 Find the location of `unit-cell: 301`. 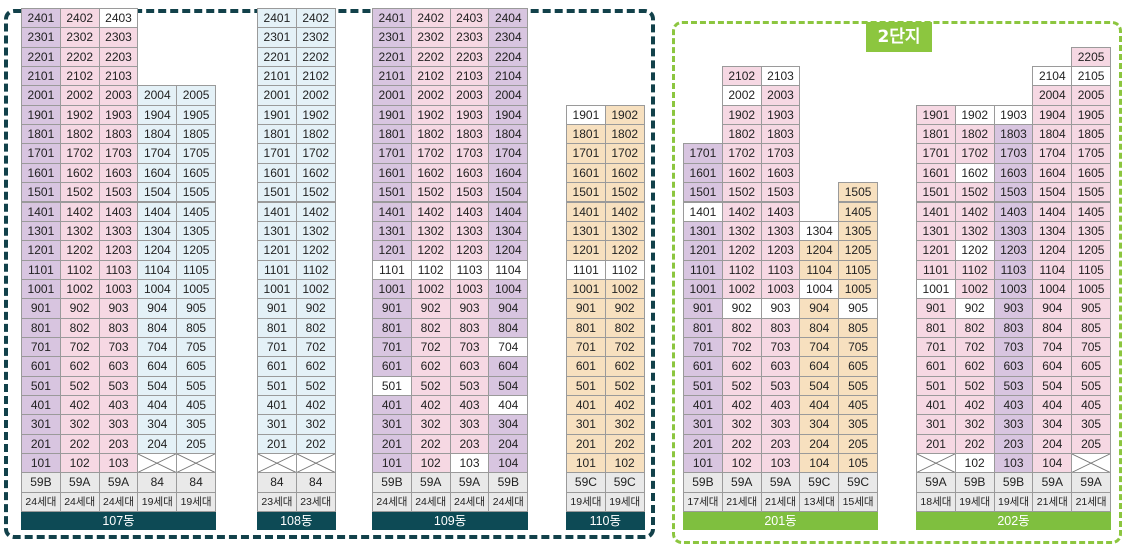

unit-cell: 301 is located at coordinates (703, 424).